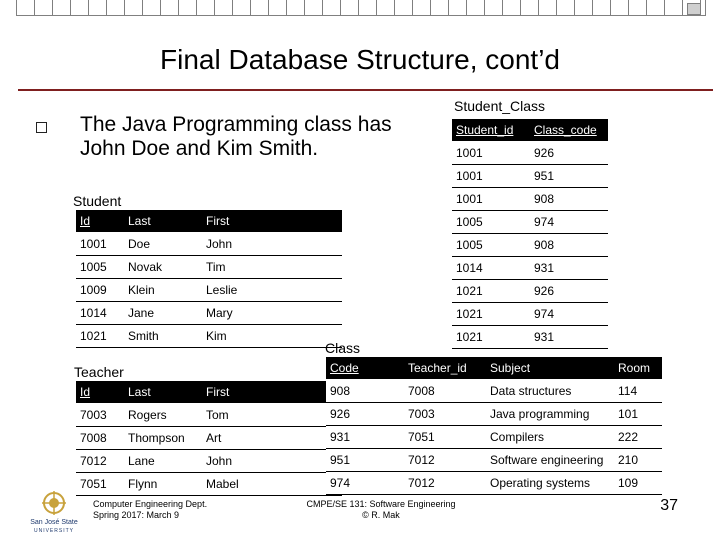 This screenshot has height=540, width=720. I want to click on table-row: 7012 Lane John, so click(209, 461).